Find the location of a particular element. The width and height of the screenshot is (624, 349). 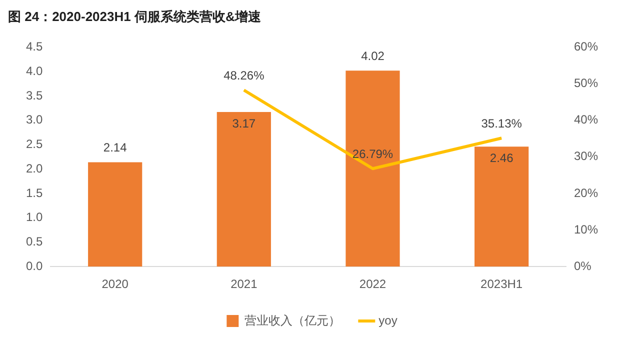

legend-label: 营业收入（亿元） is located at coordinates (292, 320).